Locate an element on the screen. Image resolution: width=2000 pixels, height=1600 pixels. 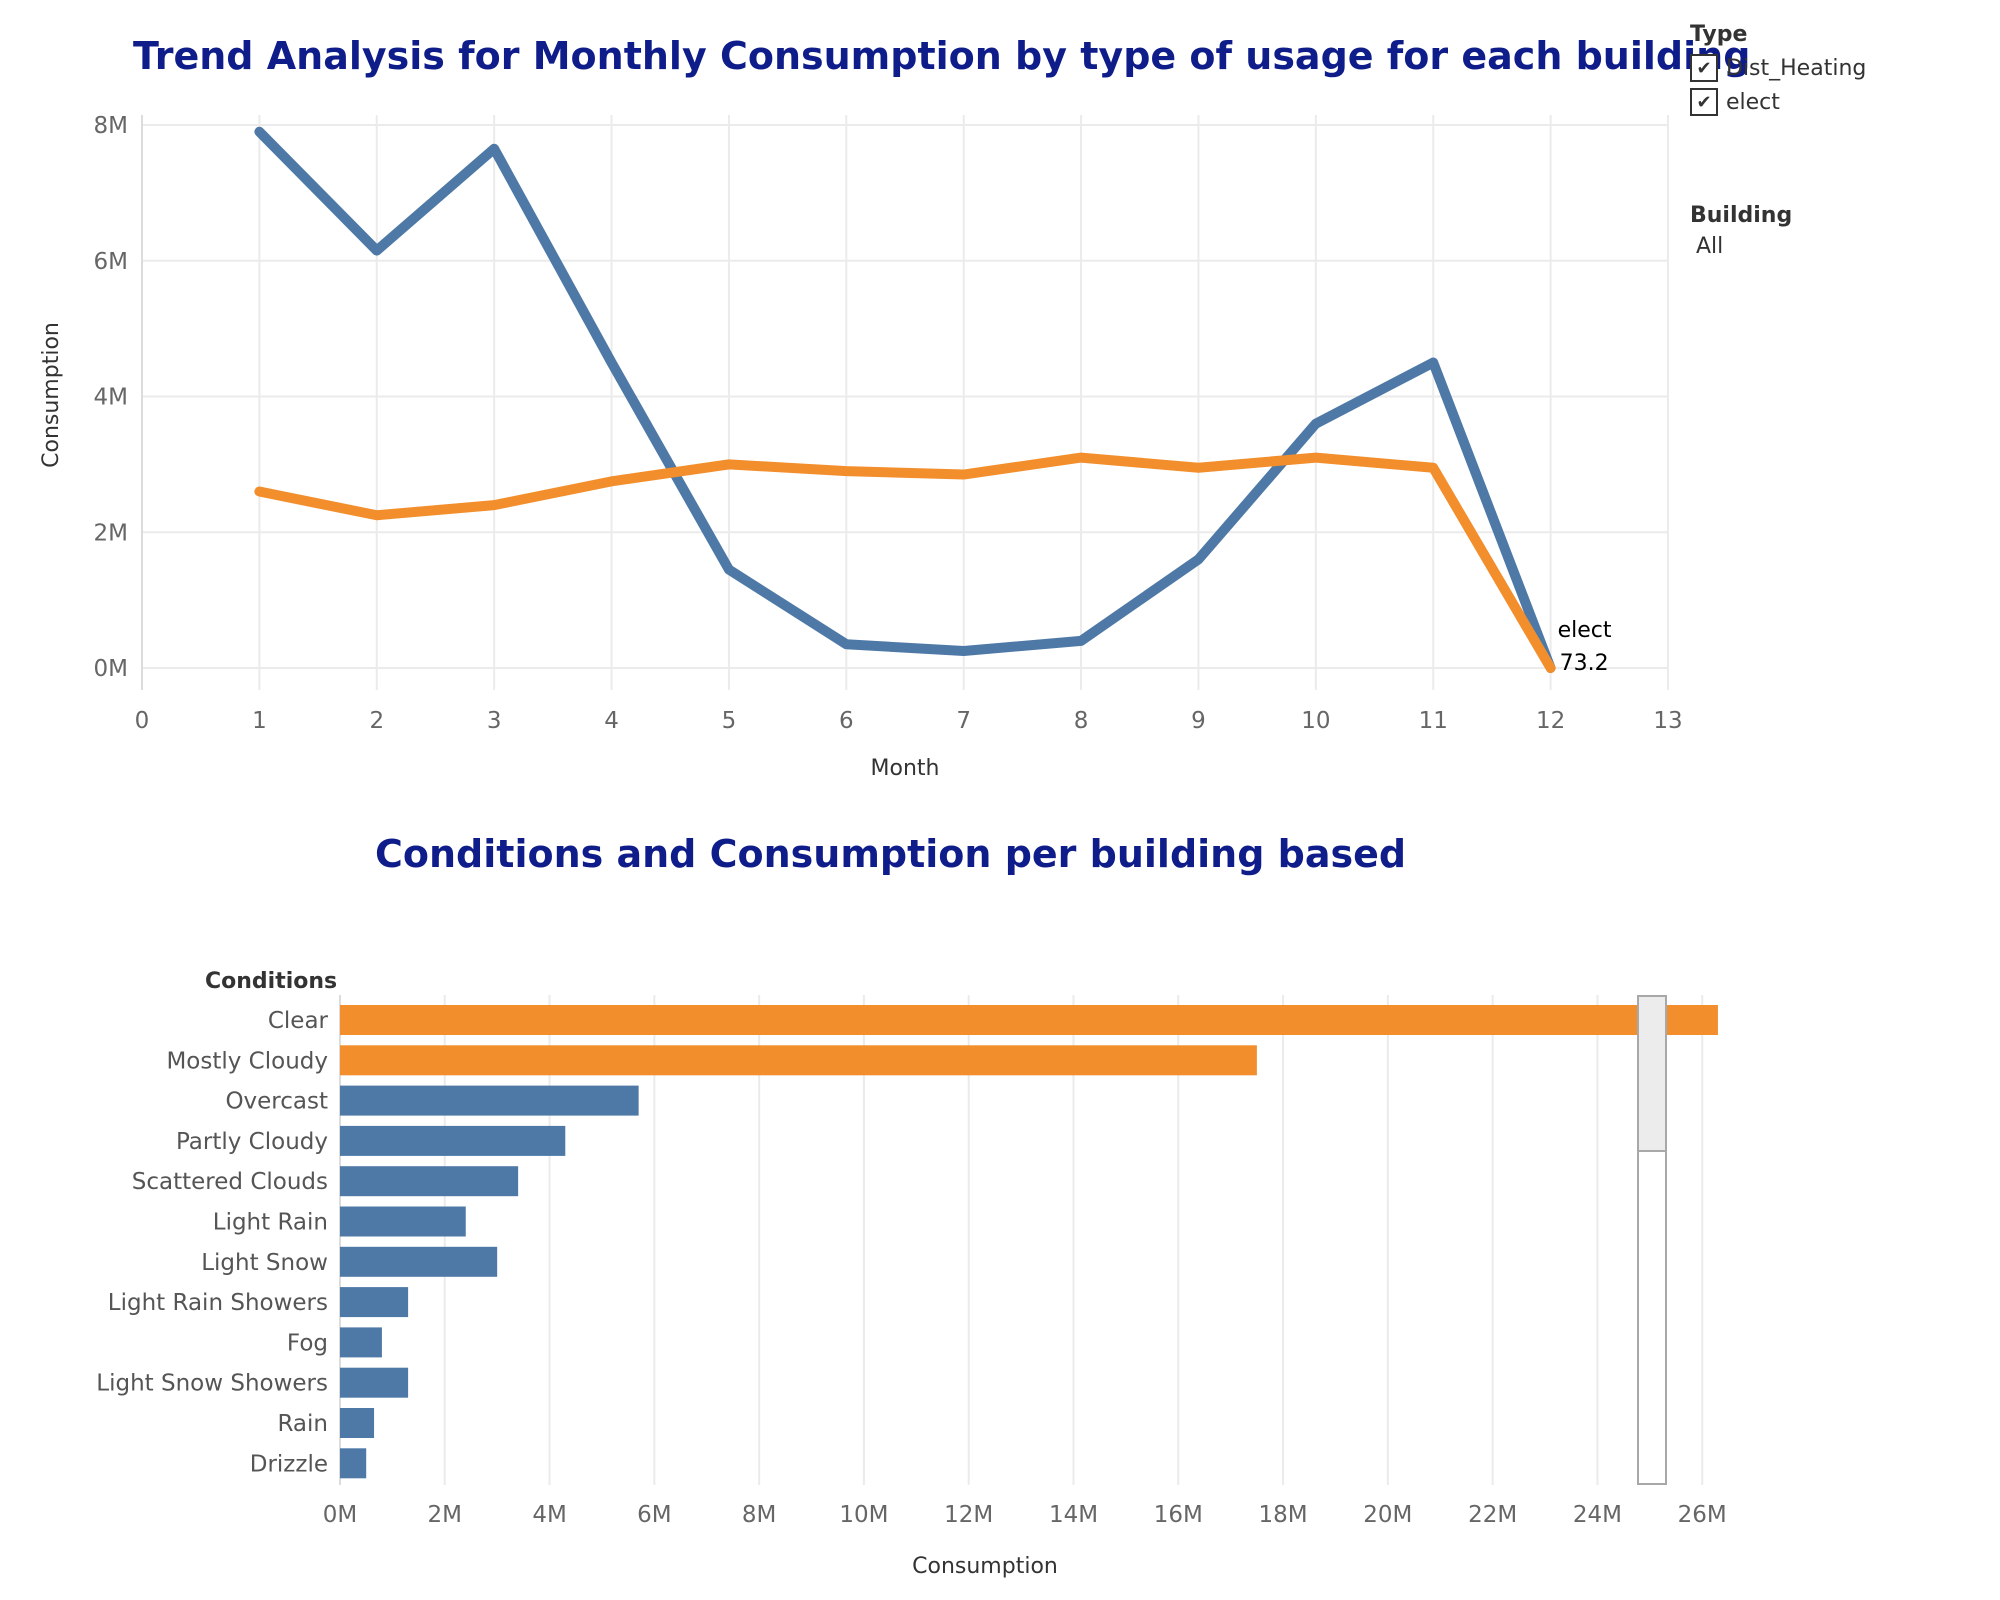
bar-category-label: Rain is located at coordinates (302, 1424).